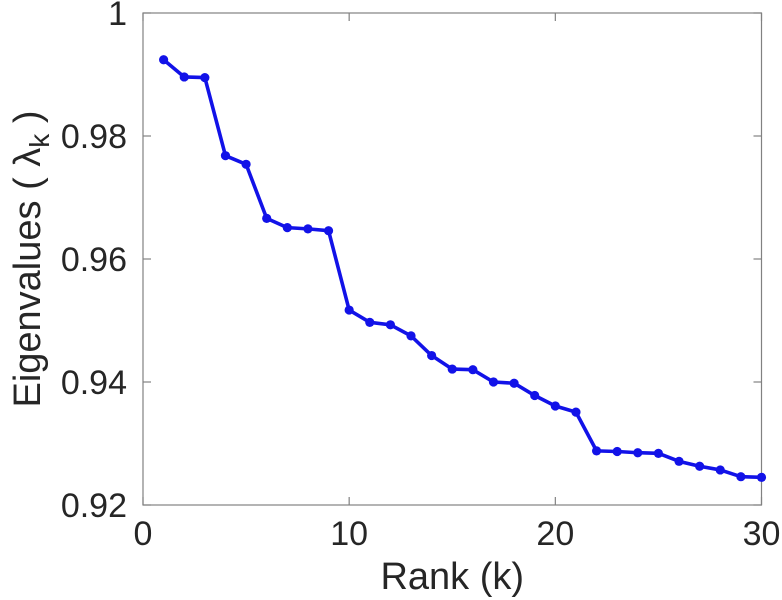 The width and height of the screenshot is (782, 600). Describe the element at coordinates (94, 260) in the screenshot. I see `y-tick-label: 0.96` at that location.